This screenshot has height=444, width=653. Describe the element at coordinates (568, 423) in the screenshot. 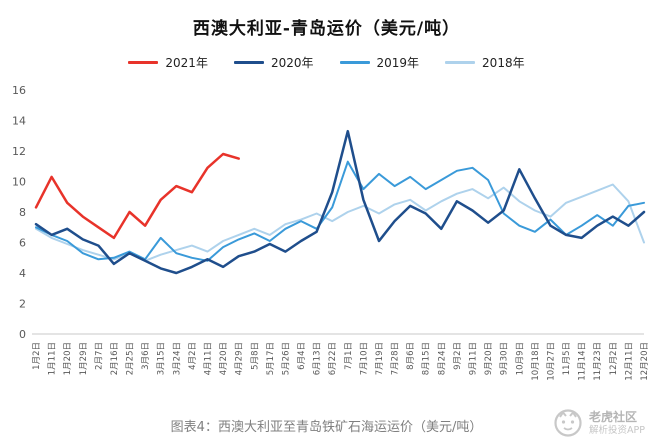

I see `tiger-logo-icon` at that location.